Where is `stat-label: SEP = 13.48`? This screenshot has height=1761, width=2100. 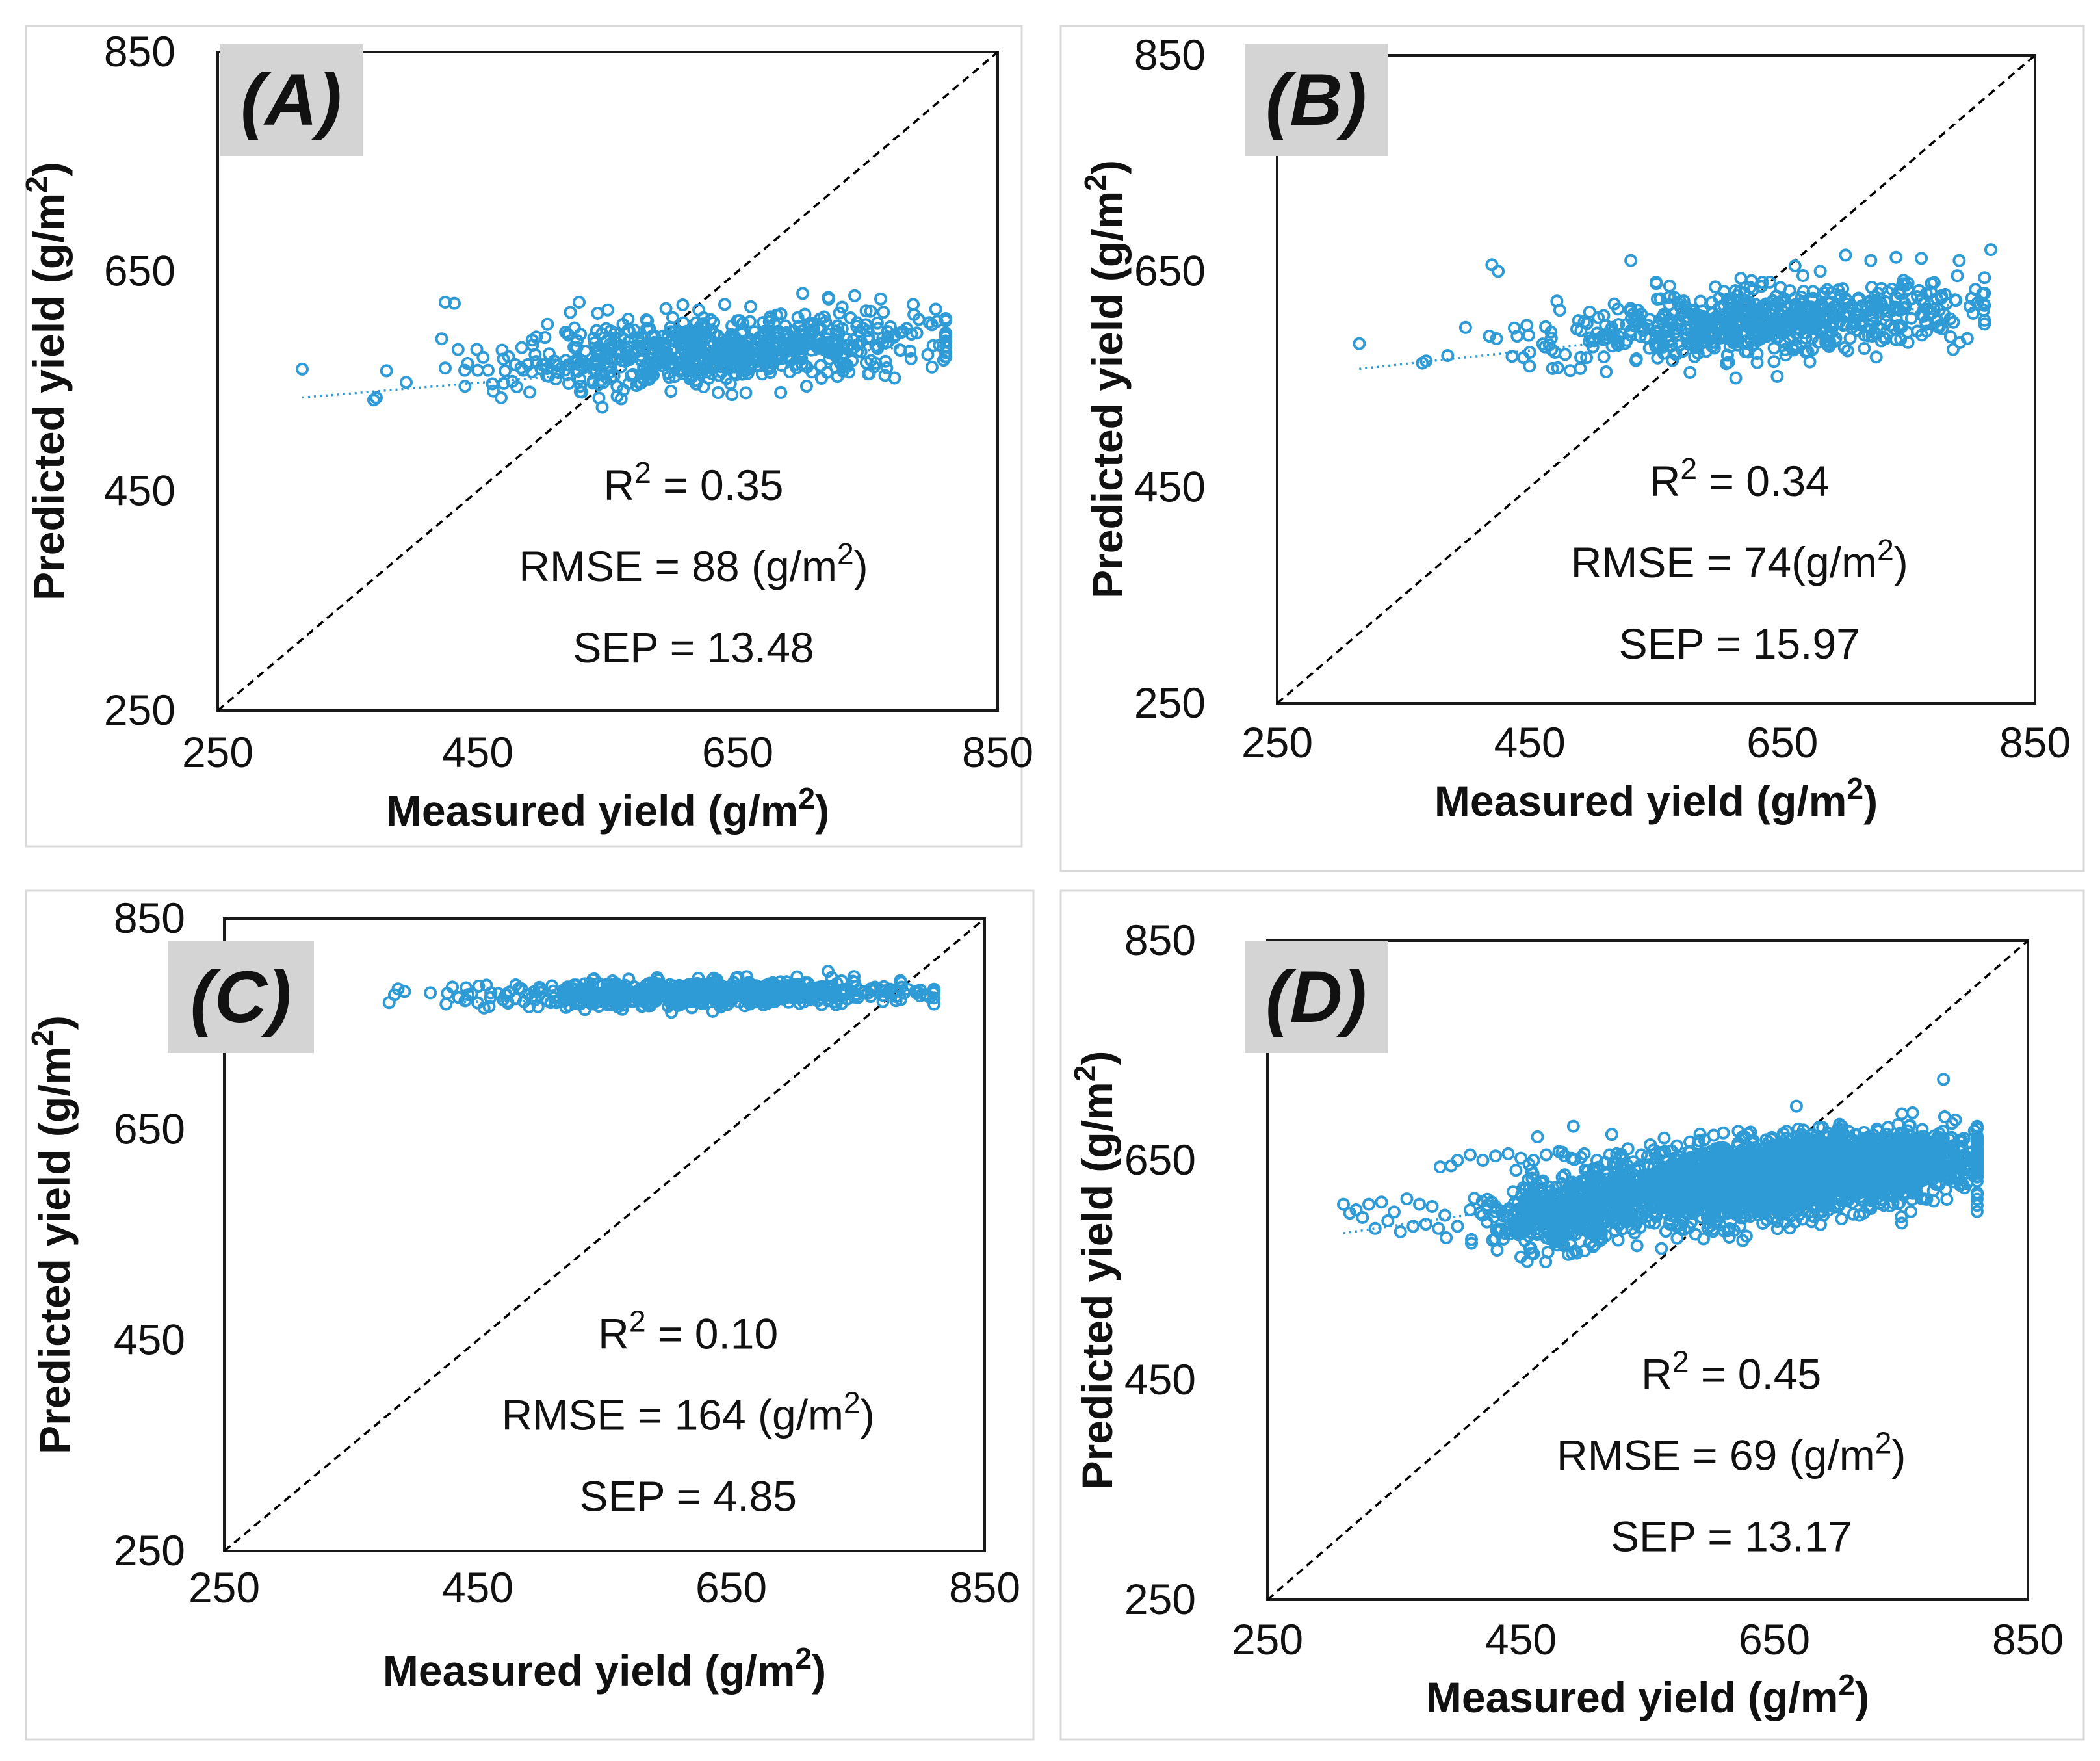 stat-label: SEP = 13.48 is located at coordinates (693, 647).